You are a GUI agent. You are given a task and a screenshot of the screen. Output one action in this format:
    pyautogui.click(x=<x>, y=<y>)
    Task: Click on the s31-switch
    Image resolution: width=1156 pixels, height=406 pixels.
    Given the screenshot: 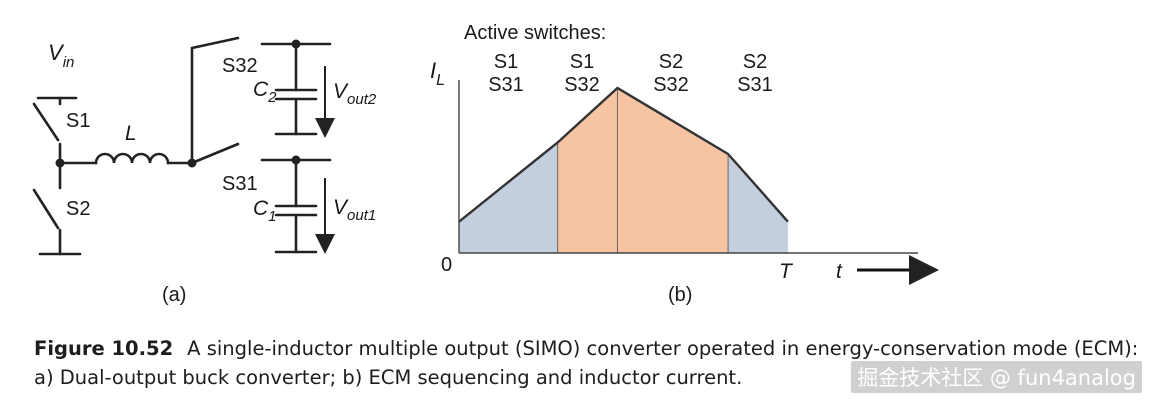 What is the action you would take?
    pyautogui.click(x=215, y=153)
    